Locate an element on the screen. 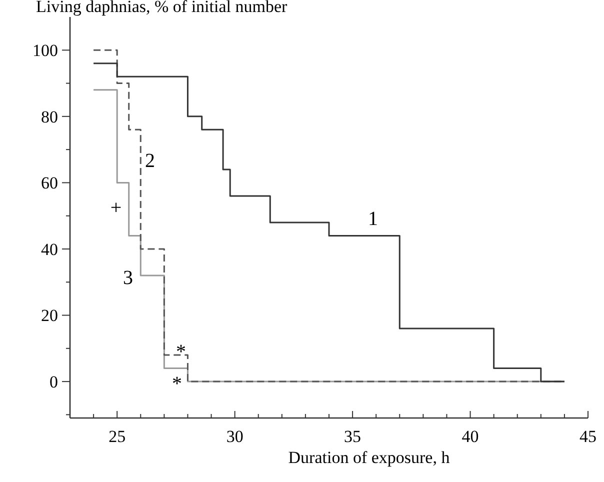  annotation: 1 is located at coordinates (373, 219).